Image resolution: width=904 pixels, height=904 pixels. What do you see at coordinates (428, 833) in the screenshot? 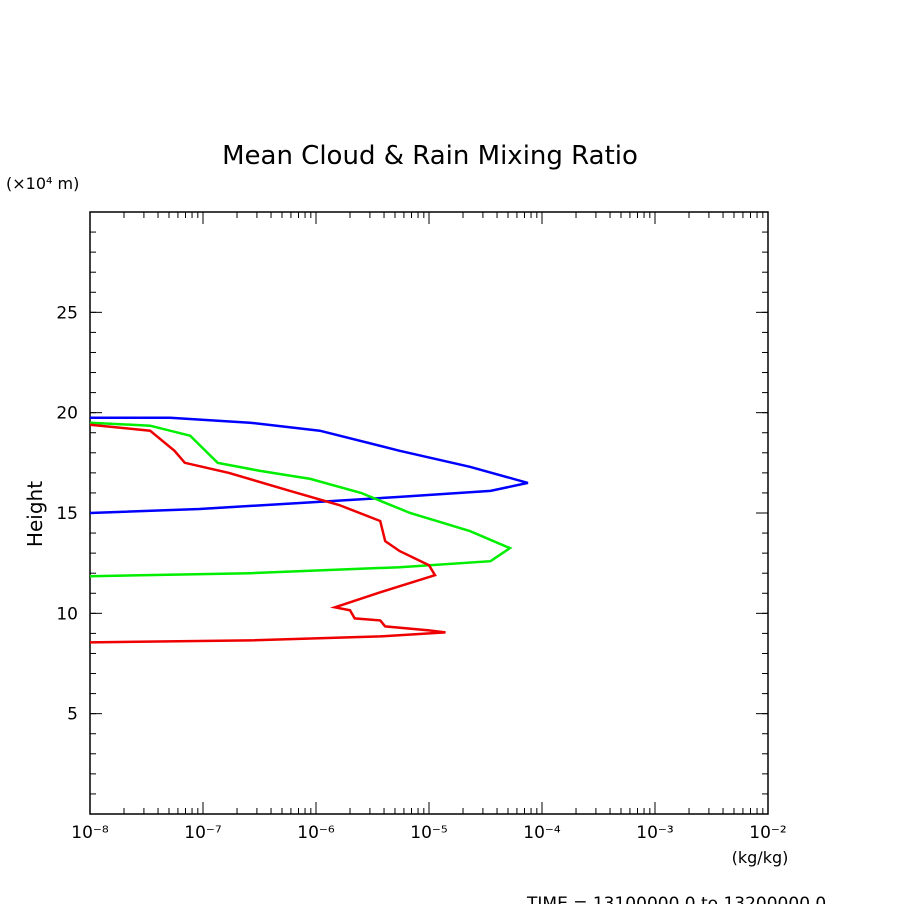
I see `x-tick-label: 10⁻⁵` at bounding box center [428, 833].